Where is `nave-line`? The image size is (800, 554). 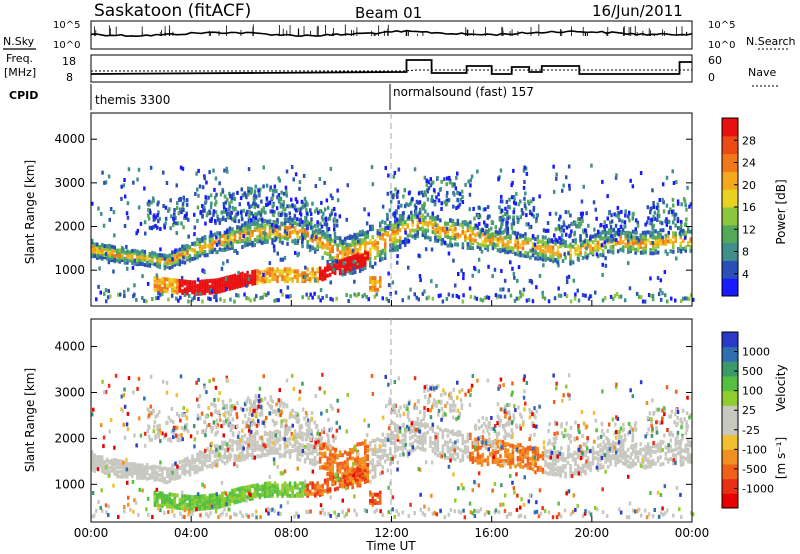 nave-line is located at coordinates (391, 70).